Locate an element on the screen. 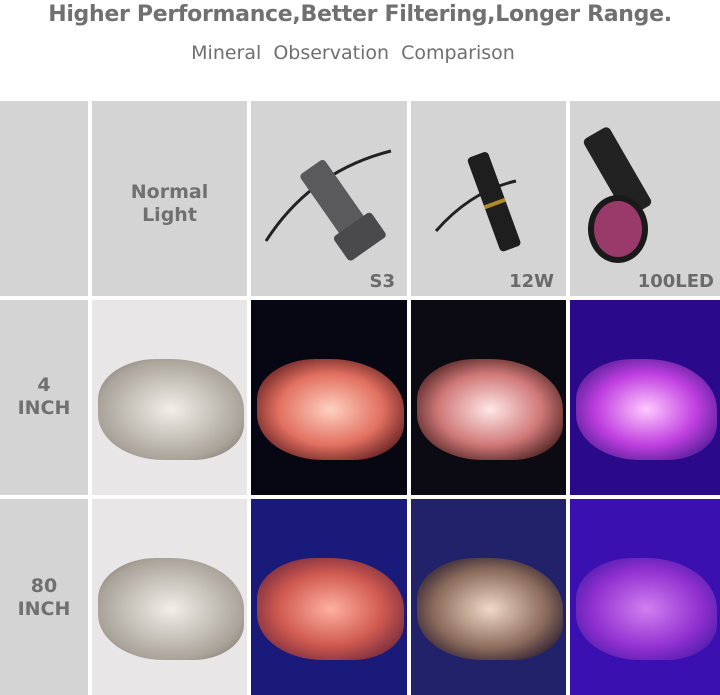 Image resolution: width=720 pixels, height=695 pixels. led-flashlight-icon is located at coordinates (617, 195).